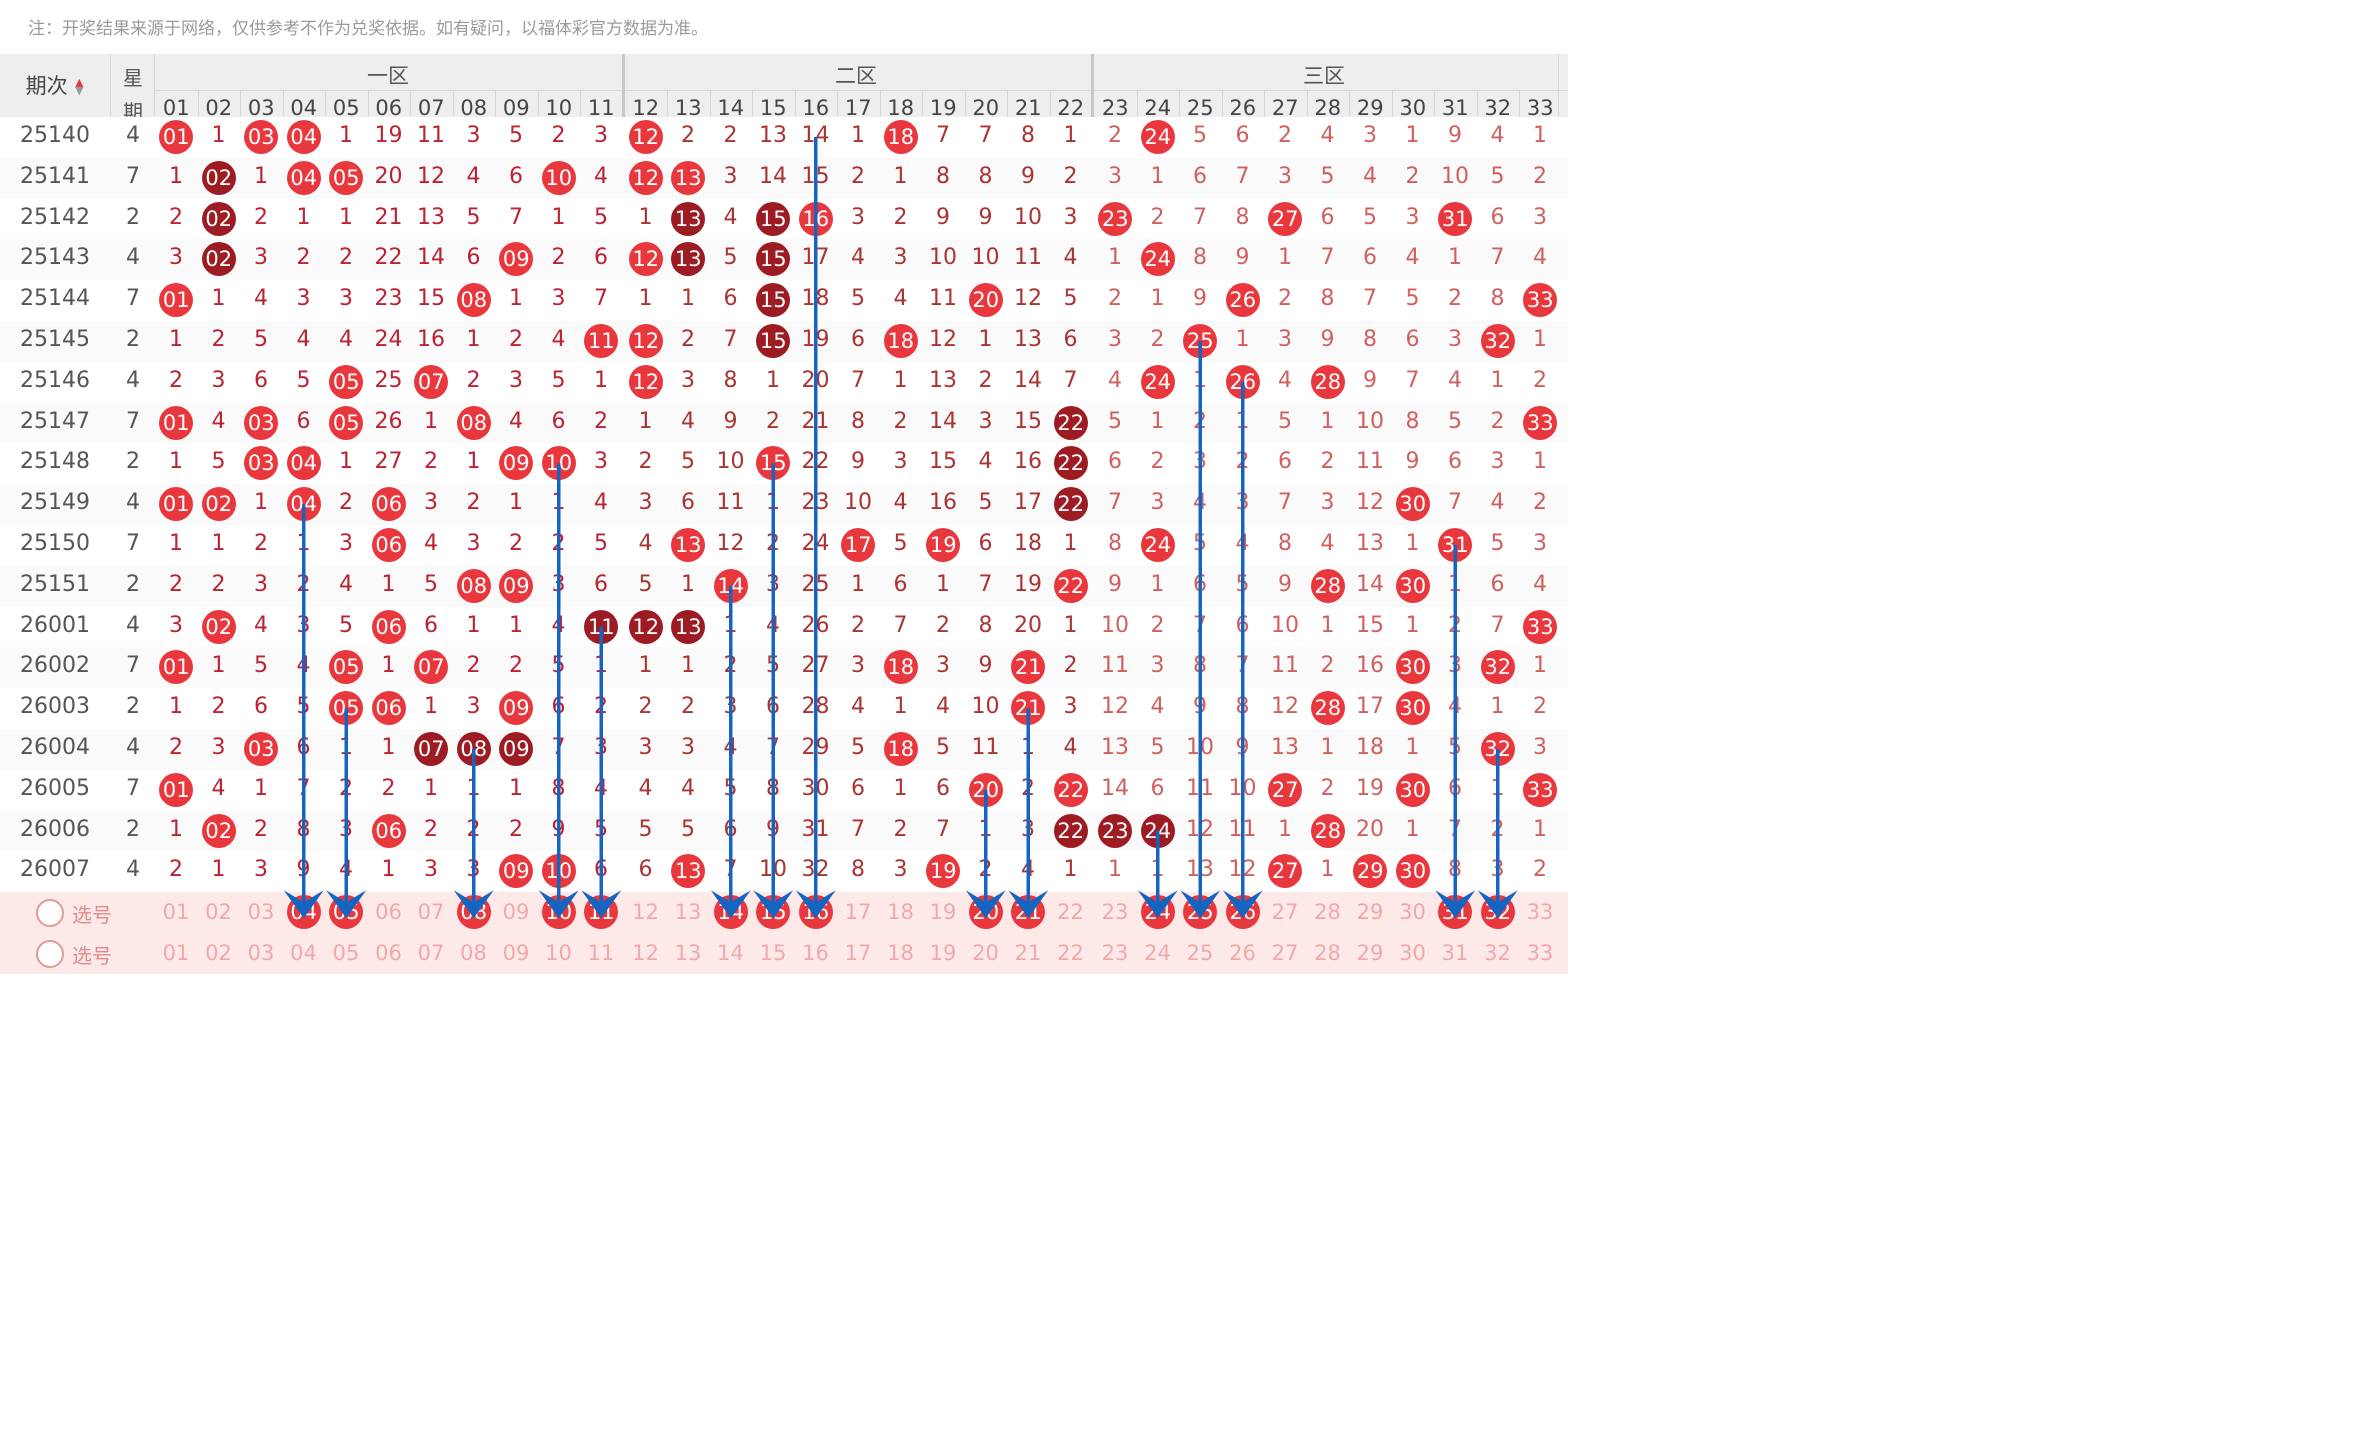 The height and width of the screenshot is (1440, 2372). Describe the element at coordinates (1200, 258) in the screenshot. I see `missing-count: 8` at that location.